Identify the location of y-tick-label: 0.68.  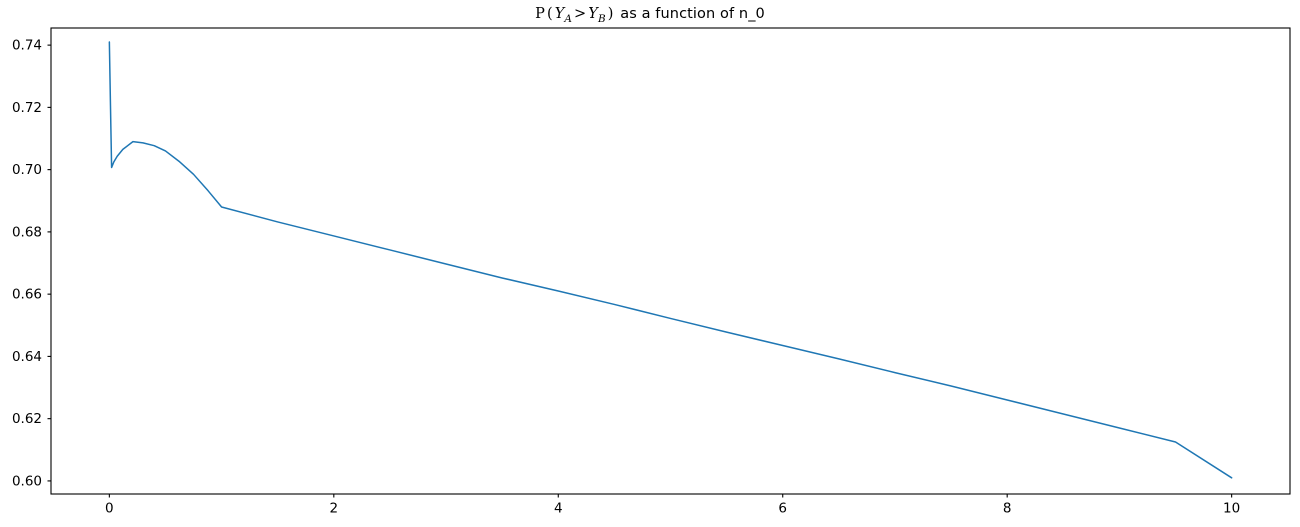
(27, 232).